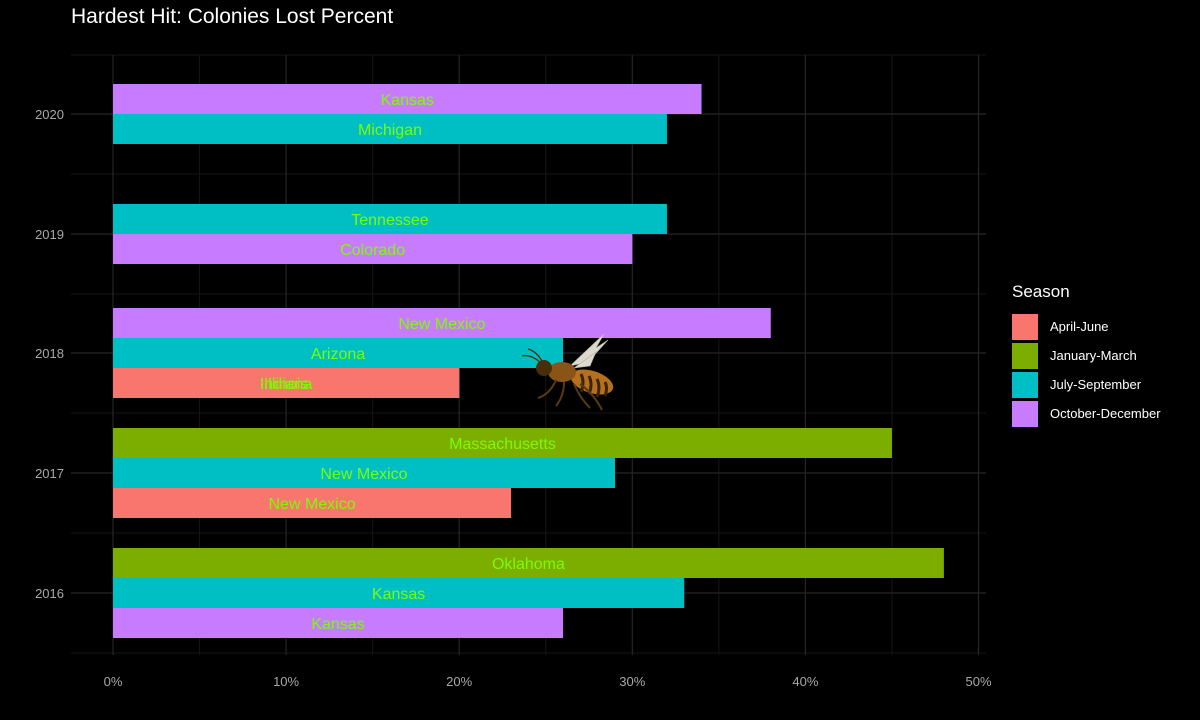 The width and height of the screenshot is (1200, 720). I want to click on x-tick-label: 20%, so click(459, 681).